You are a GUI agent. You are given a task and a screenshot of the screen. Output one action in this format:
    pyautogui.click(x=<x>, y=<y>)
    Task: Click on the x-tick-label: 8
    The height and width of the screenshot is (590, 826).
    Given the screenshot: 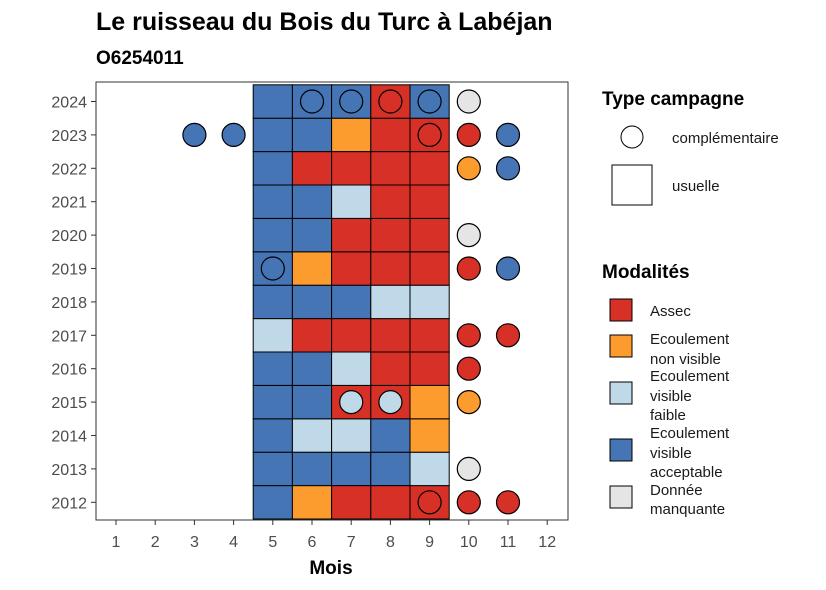 What is the action you would take?
    pyautogui.click(x=390, y=542)
    